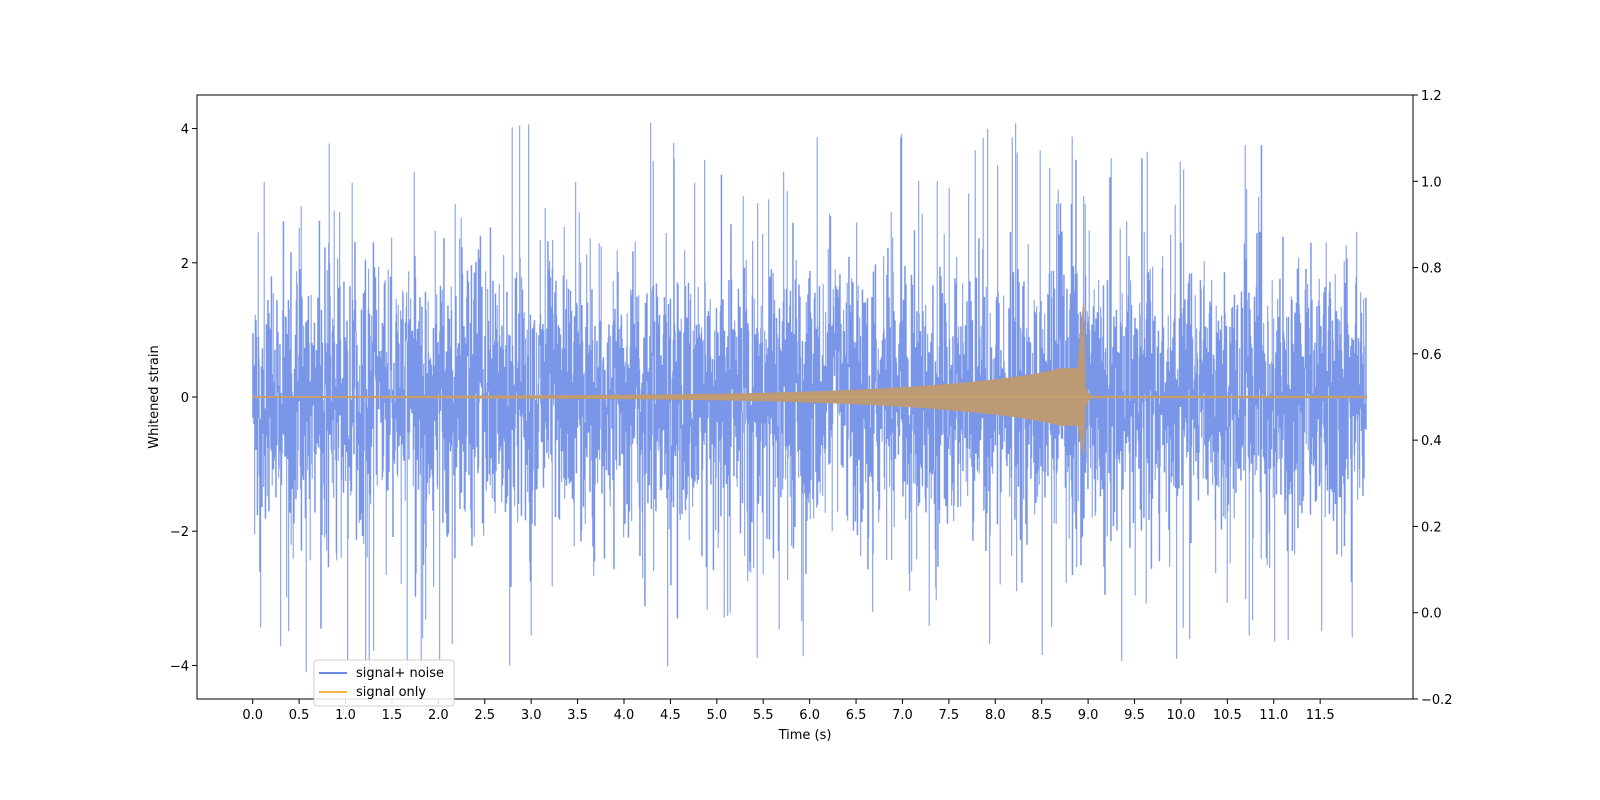 The image size is (1600, 800). Describe the element at coordinates (1431, 441) in the screenshot. I see `y2-tick-label: 0.4` at that location.